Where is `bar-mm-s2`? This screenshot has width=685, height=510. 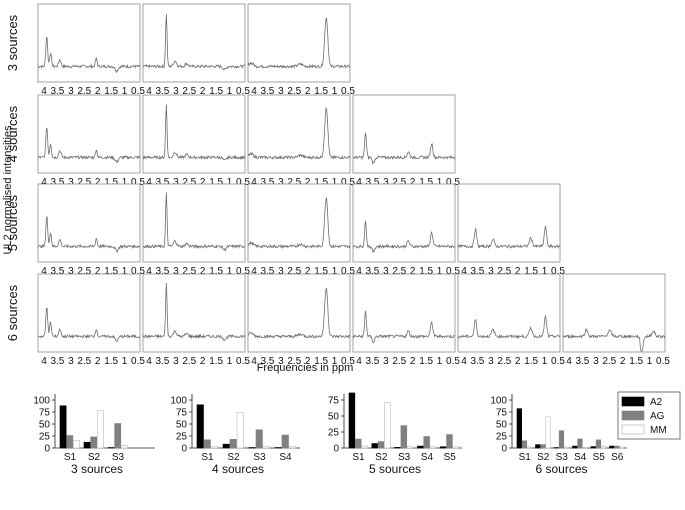
bar-mm-s2 is located at coordinates (240, 430).